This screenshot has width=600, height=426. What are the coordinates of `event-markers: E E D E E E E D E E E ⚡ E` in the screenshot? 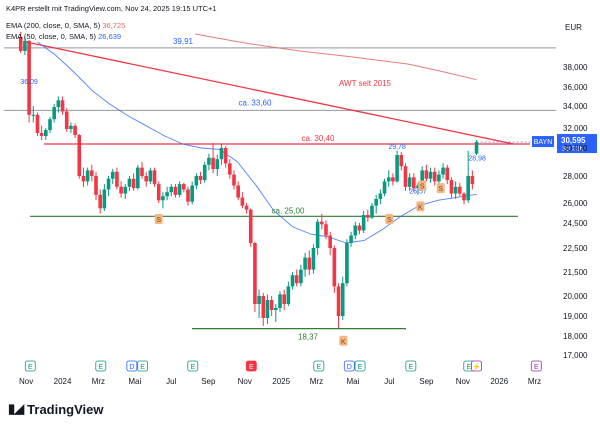 It's located at (283, 366).